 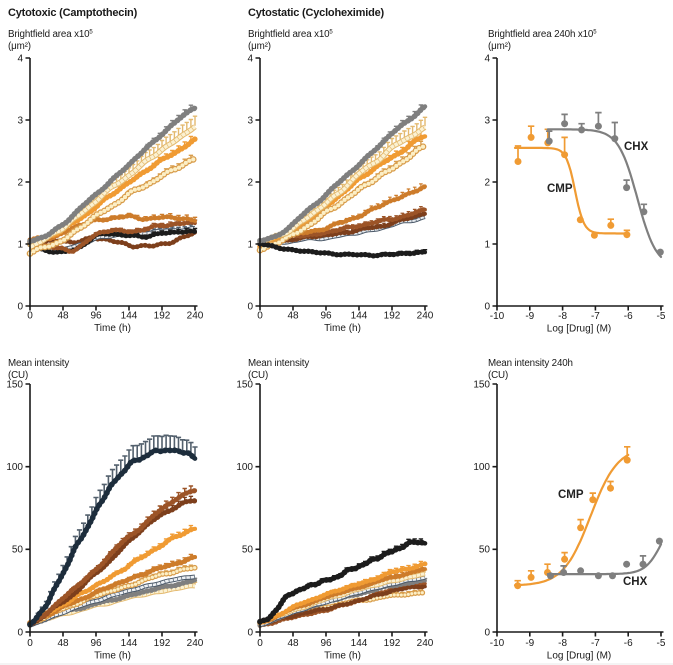 What do you see at coordinates (73, 13) in the screenshot?
I see `svg-text: Cytotoxic (Camptothecin)` at bounding box center [73, 13].